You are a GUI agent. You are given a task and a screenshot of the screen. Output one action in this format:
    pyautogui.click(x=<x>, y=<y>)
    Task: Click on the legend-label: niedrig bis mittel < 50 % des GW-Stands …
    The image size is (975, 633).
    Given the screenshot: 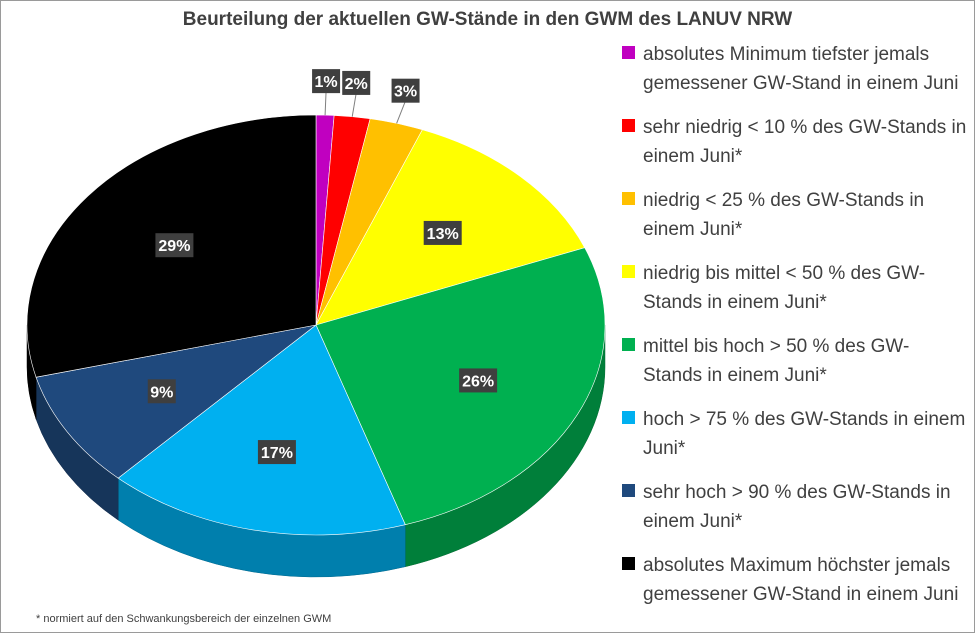 What is the action you would take?
    pyautogui.click(x=784, y=288)
    